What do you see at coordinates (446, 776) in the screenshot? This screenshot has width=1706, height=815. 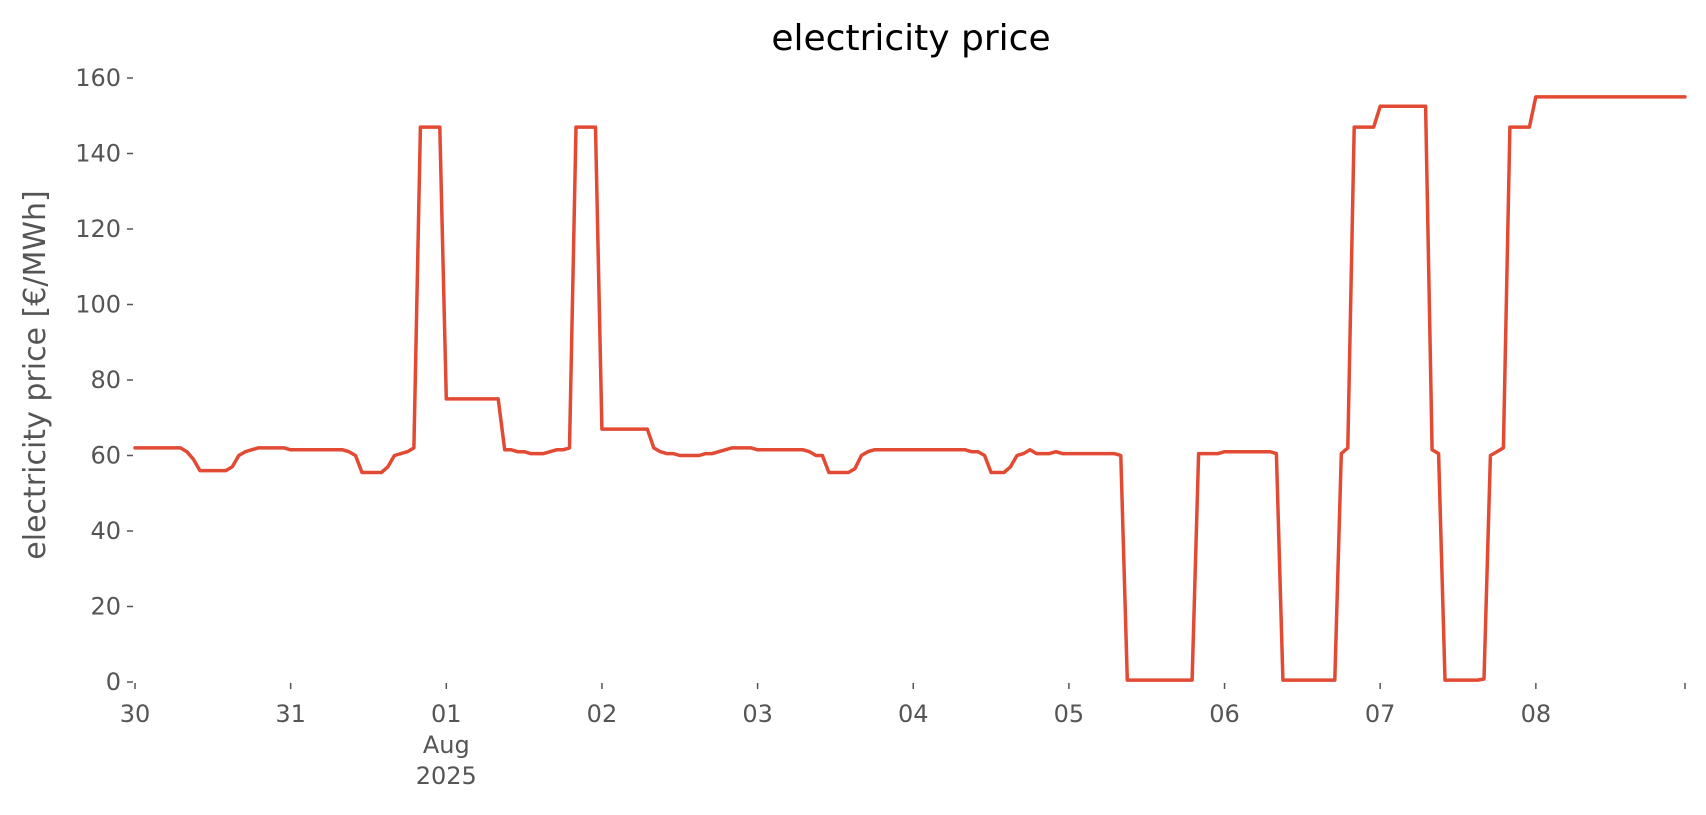 I see `x-tick-label: 2025` at bounding box center [446, 776].